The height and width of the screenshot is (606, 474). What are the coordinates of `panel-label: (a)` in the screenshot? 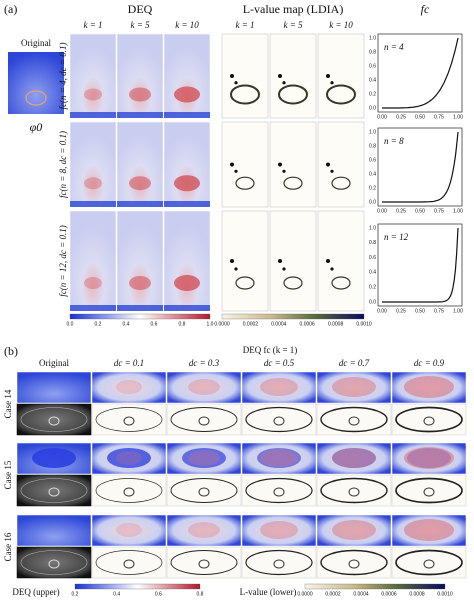 It's located at (10, 9).